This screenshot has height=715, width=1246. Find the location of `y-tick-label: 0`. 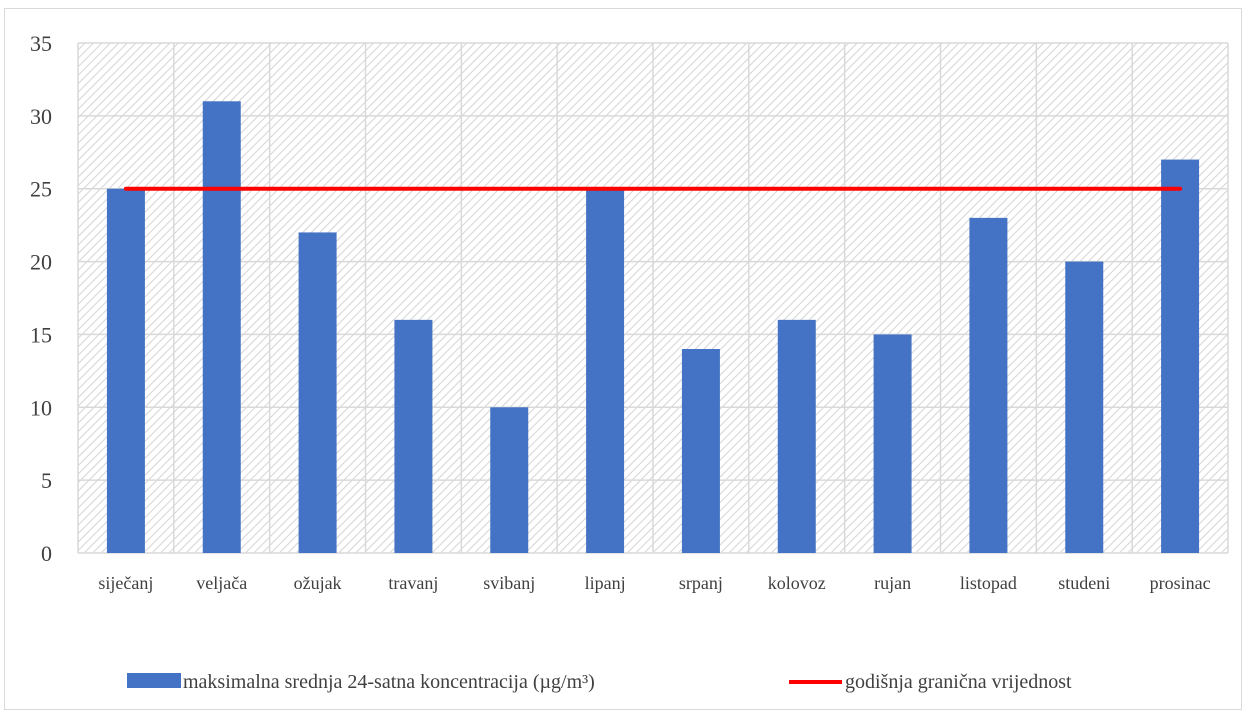

y-tick-label: 0 is located at coordinates (46, 553).